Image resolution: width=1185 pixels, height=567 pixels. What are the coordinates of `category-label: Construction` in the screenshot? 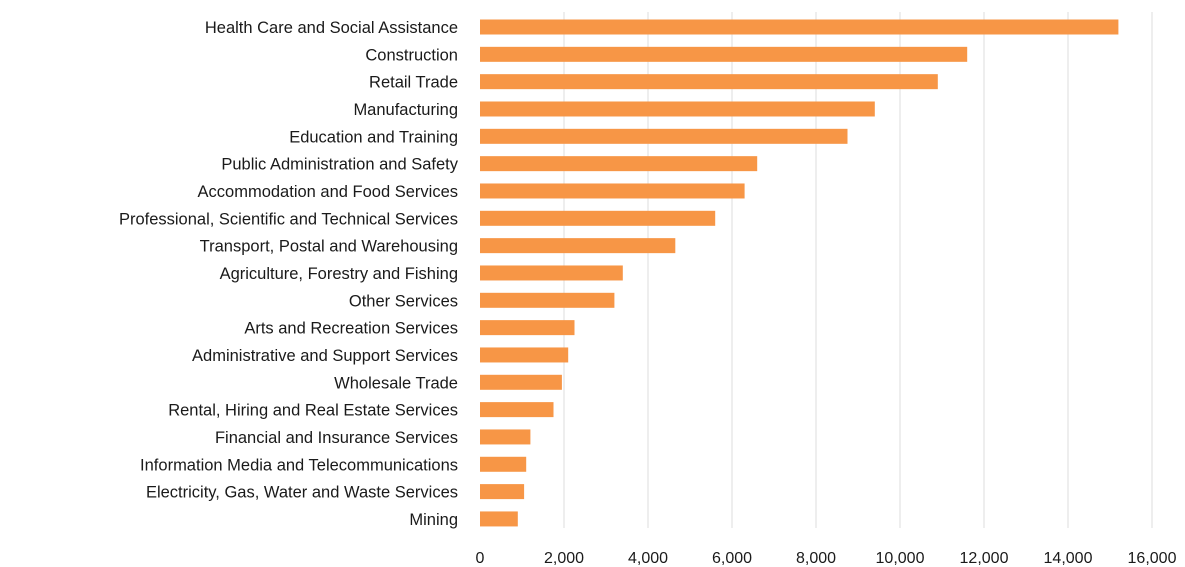 It's located at (411, 55).